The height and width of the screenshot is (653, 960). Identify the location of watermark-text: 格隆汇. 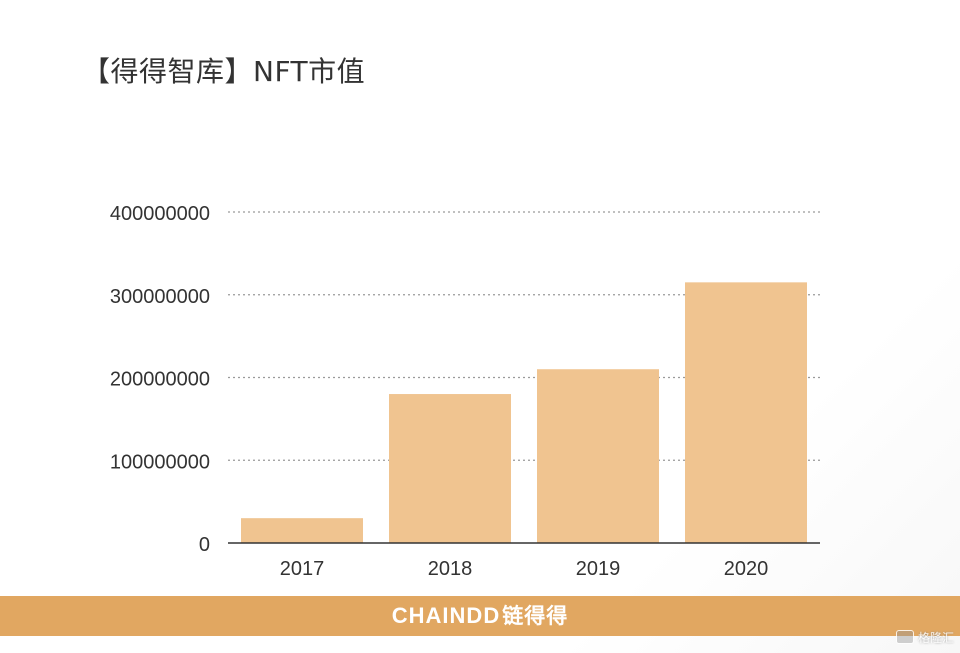
(935, 637).